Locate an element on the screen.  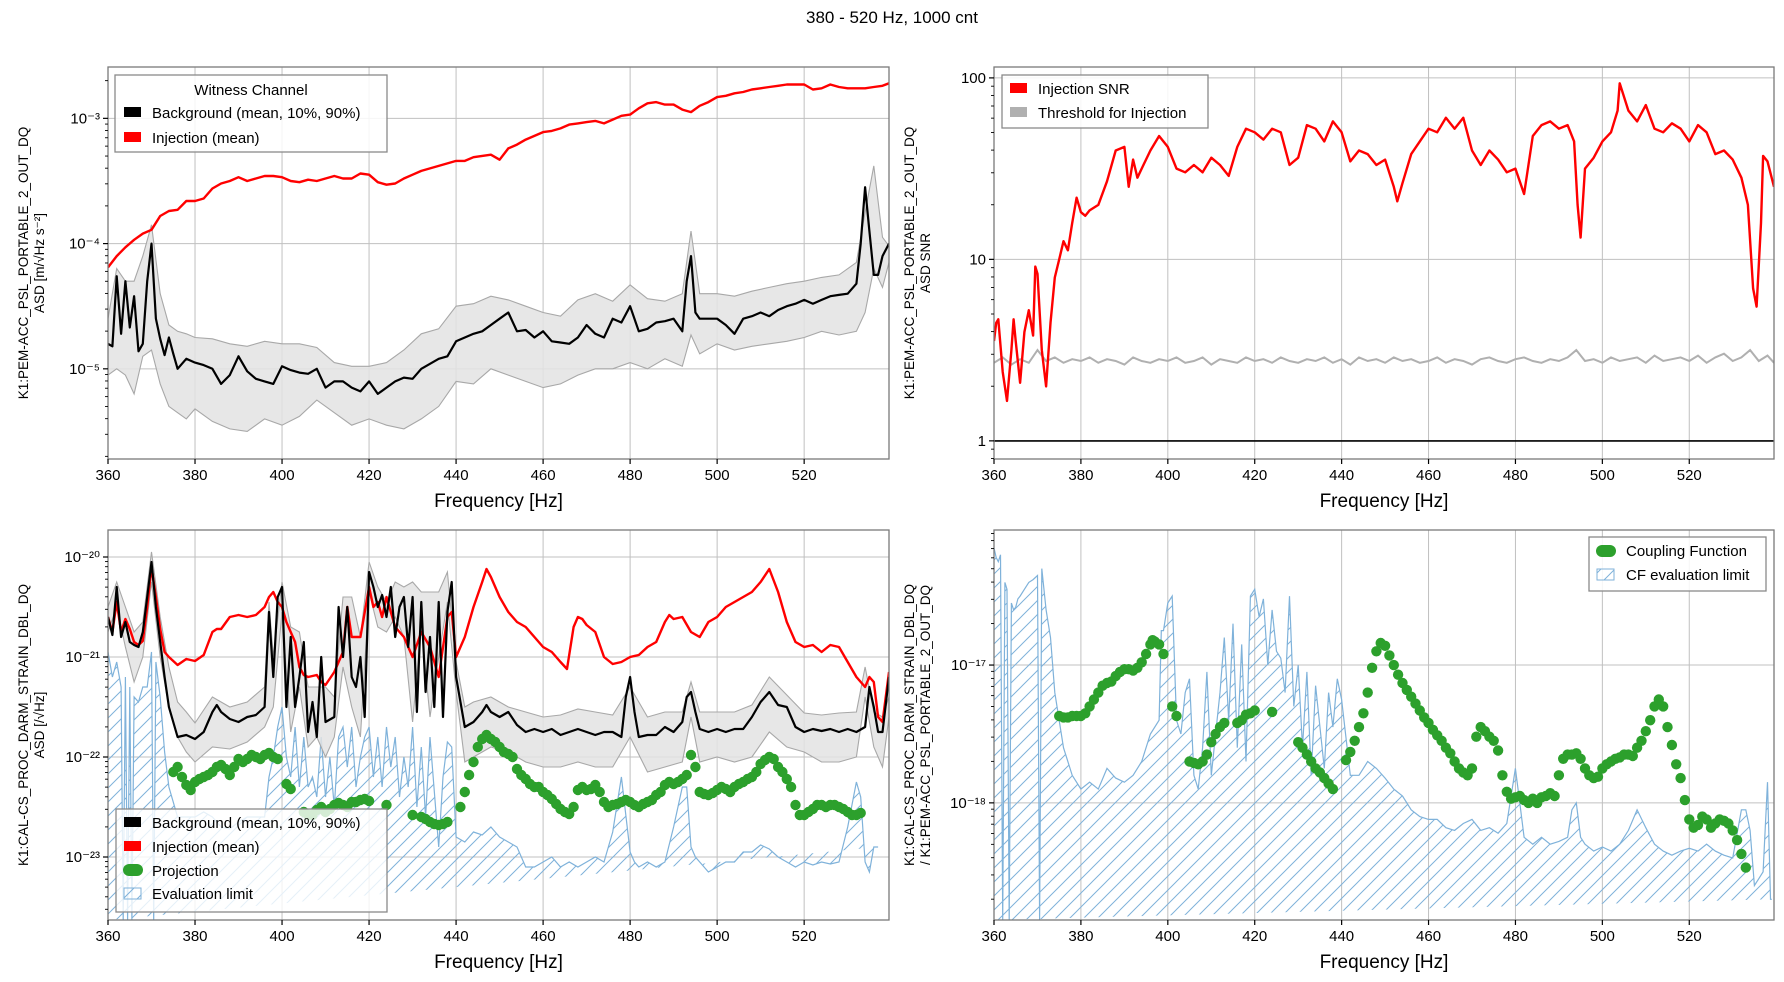
y-tick-label: 10⁻⁵ is located at coordinates (84, 369).